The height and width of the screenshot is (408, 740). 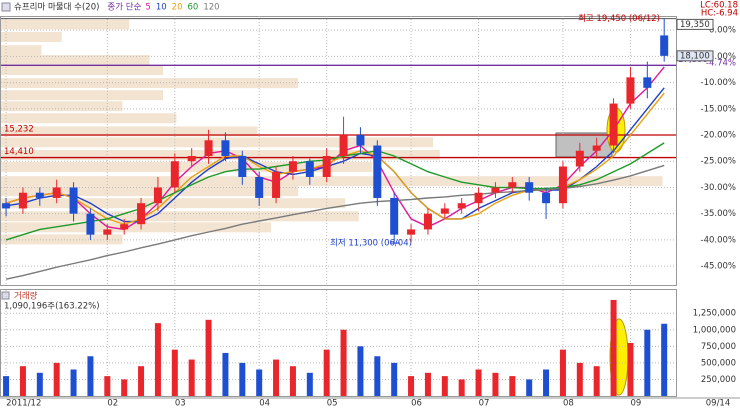 What do you see at coordinates (416, 403) in the screenshot?
I see `x-tick-label: 06` at bounding box center [416, 403].